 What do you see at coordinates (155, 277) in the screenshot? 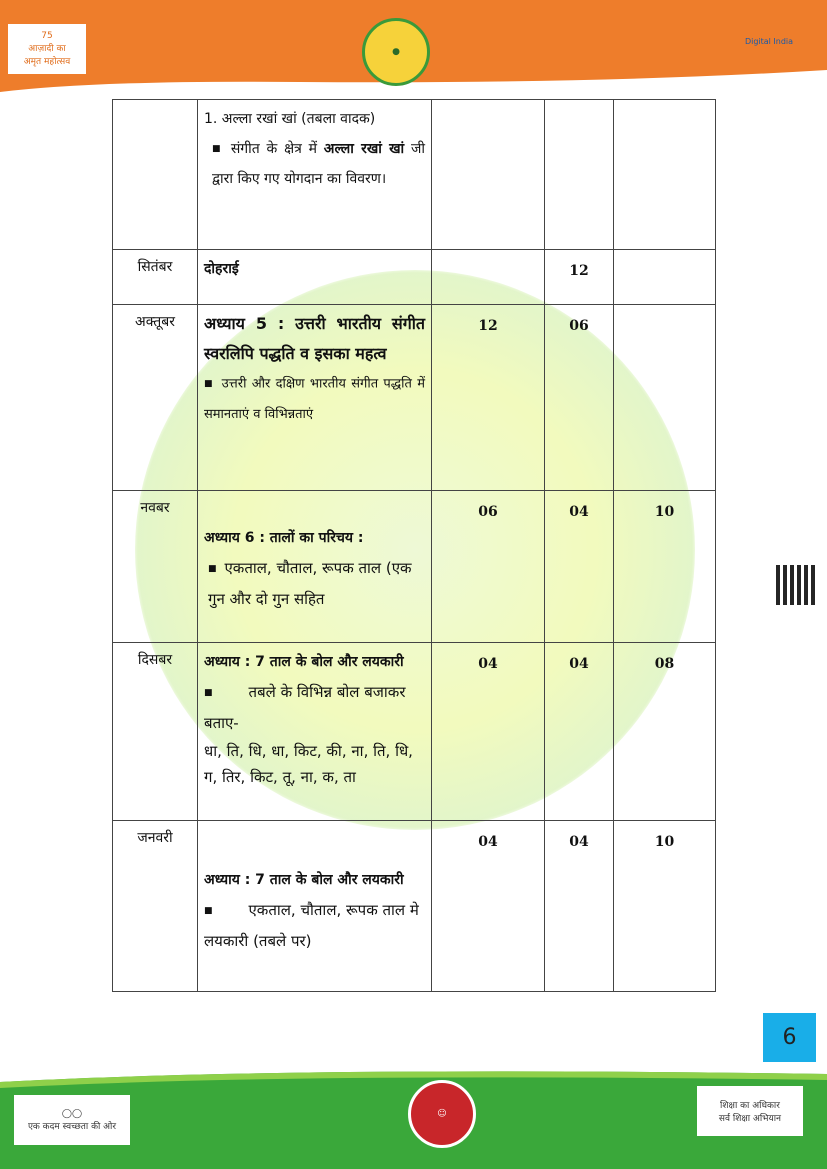
I see `month-cell: सितंबर` at bounding box center [155, 277].